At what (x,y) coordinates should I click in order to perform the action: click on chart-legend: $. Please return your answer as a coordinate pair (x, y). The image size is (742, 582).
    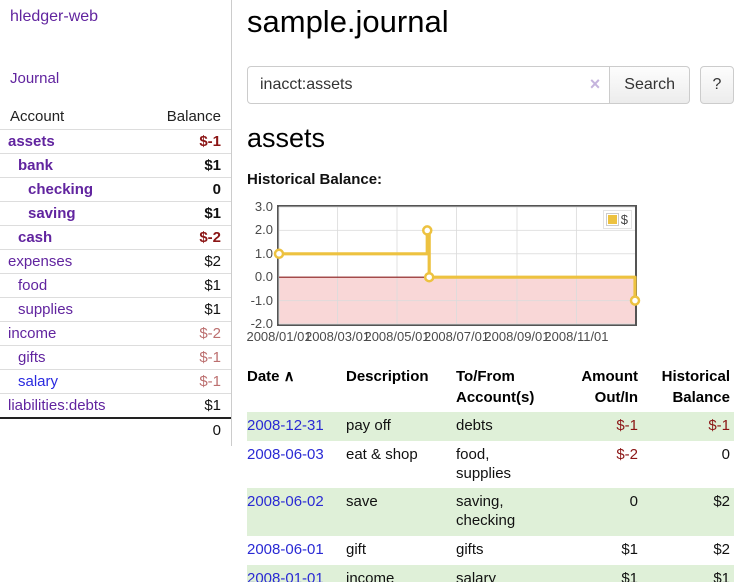
    Looking at the image, I should click on (617, 219).